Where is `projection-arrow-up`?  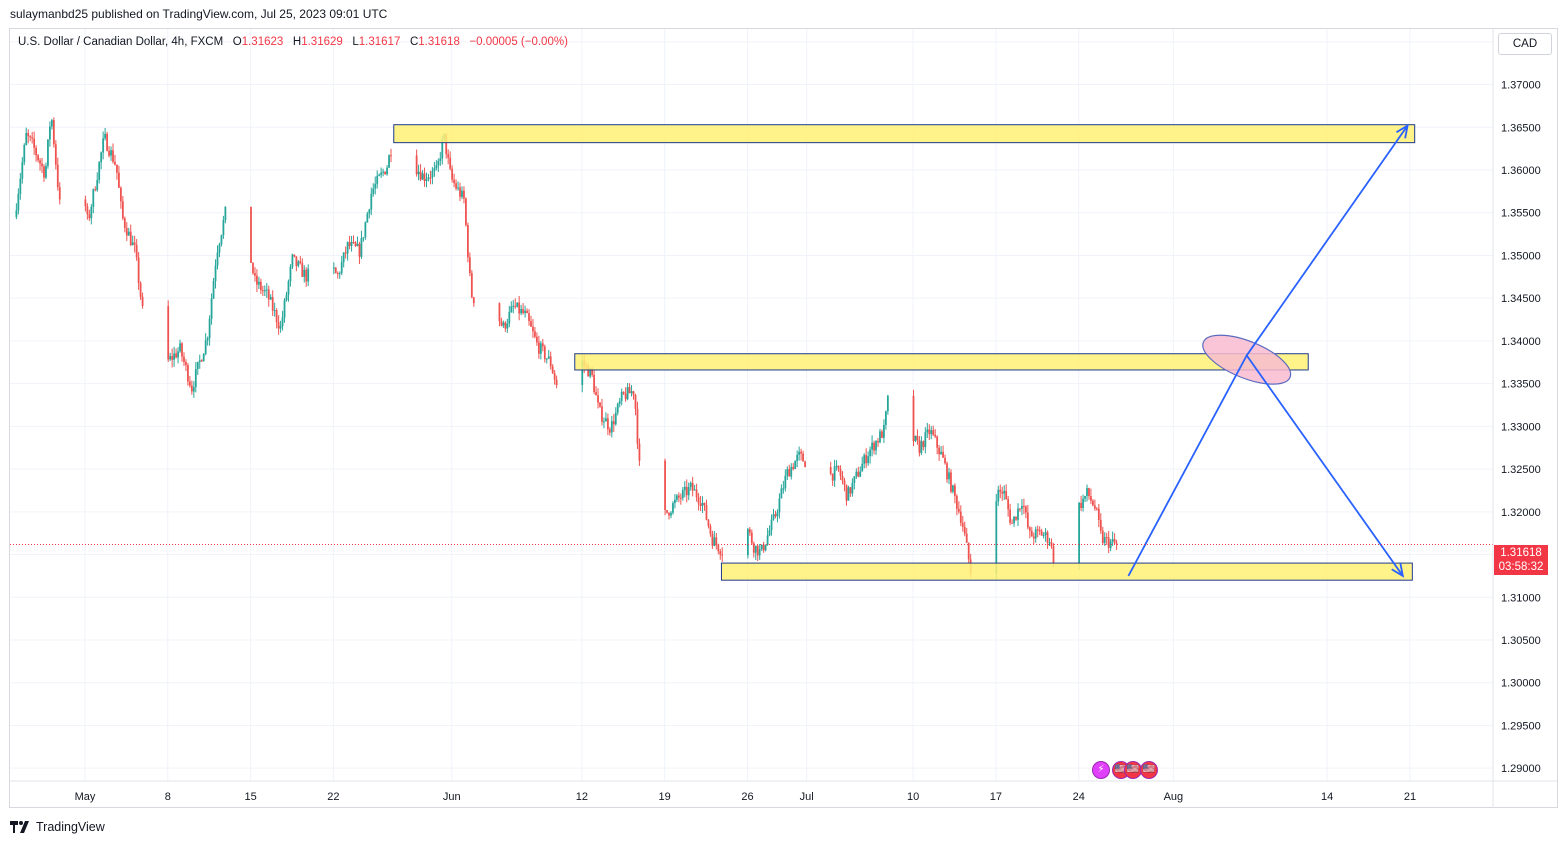
projection-arrow-up is located at coordinates (1327, 239).